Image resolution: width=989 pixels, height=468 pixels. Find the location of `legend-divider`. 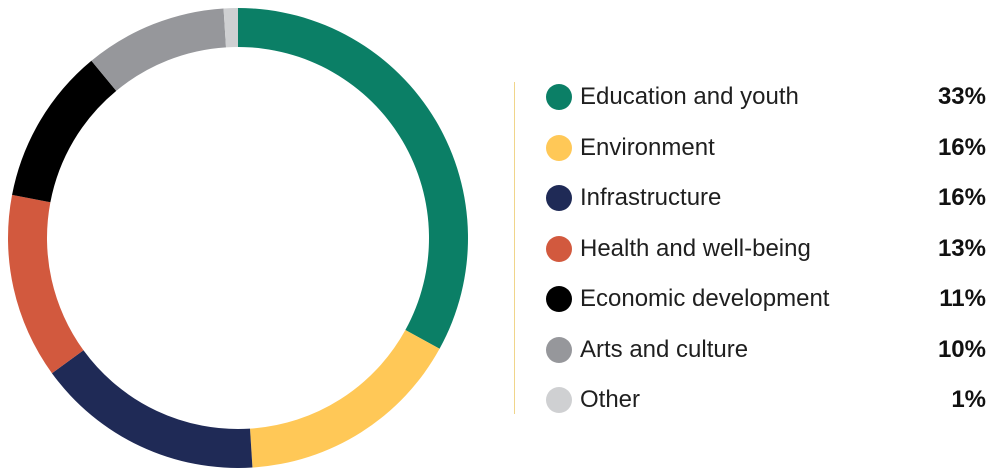

legend-divider is located at coordinates (514, 248).